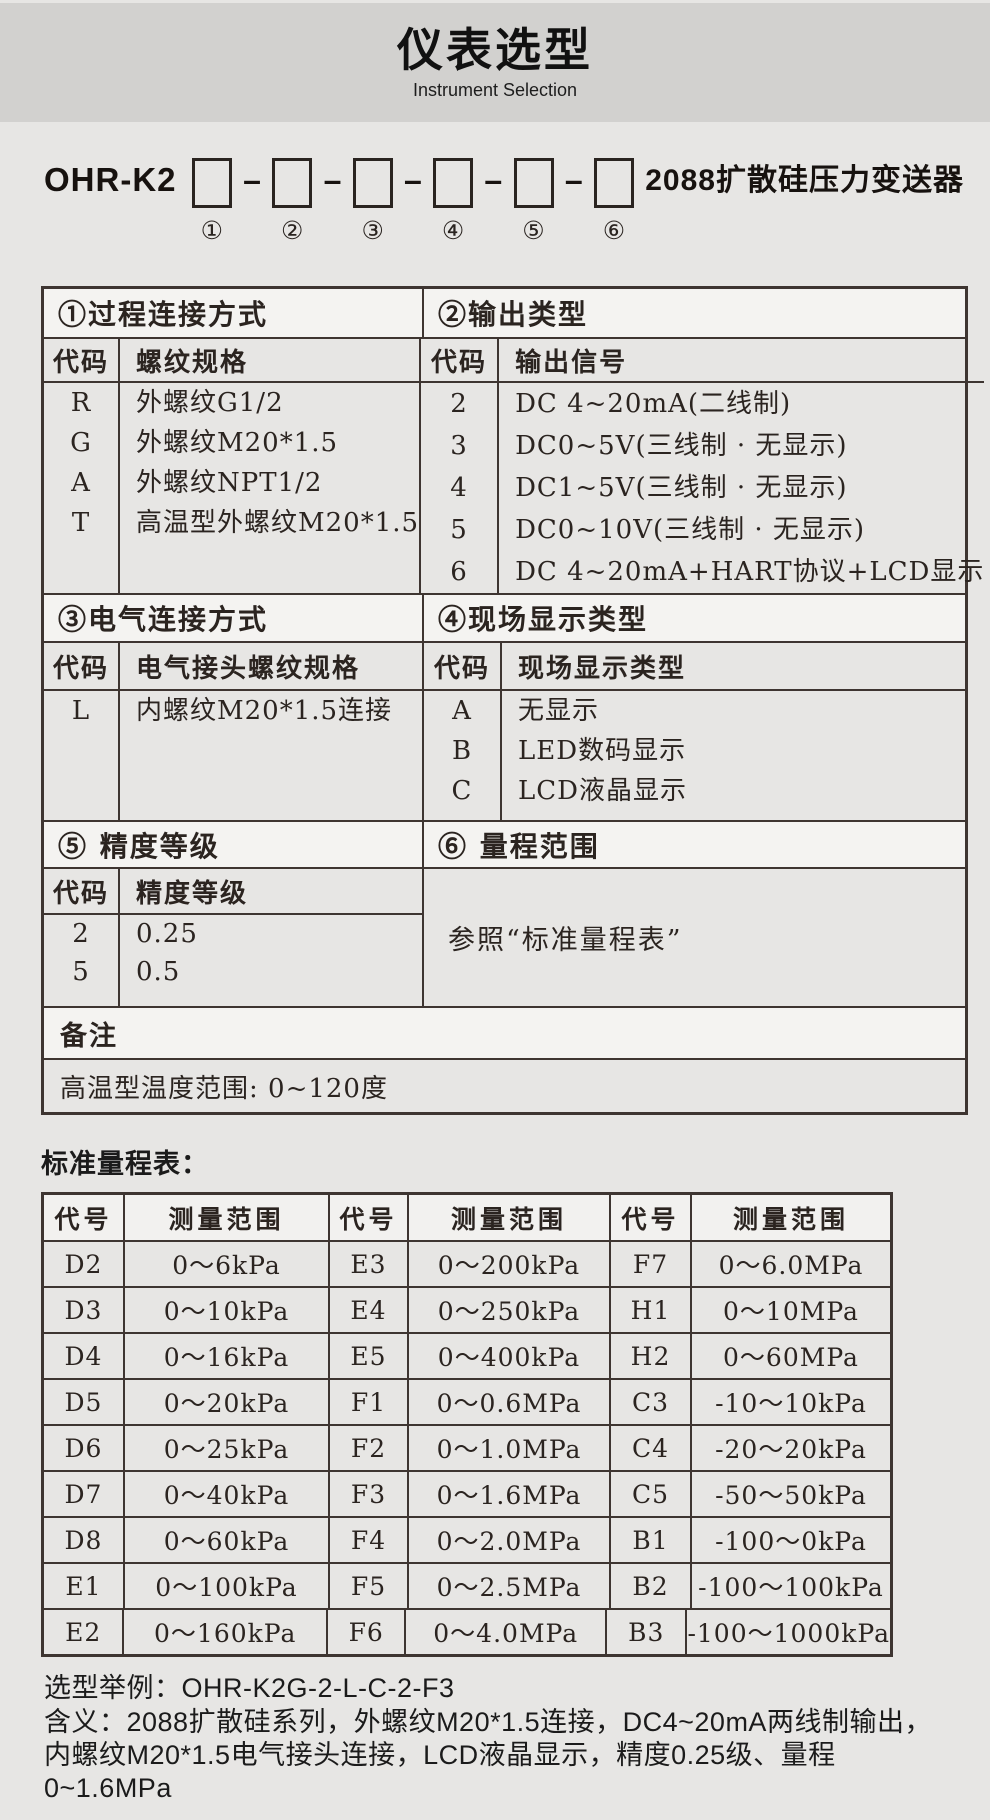 The image size is (990, 1820). I want to click on section-3-desc-column: 电气接头螺纹规格 内螺纹M20*1.5连接, so click(271, 731).